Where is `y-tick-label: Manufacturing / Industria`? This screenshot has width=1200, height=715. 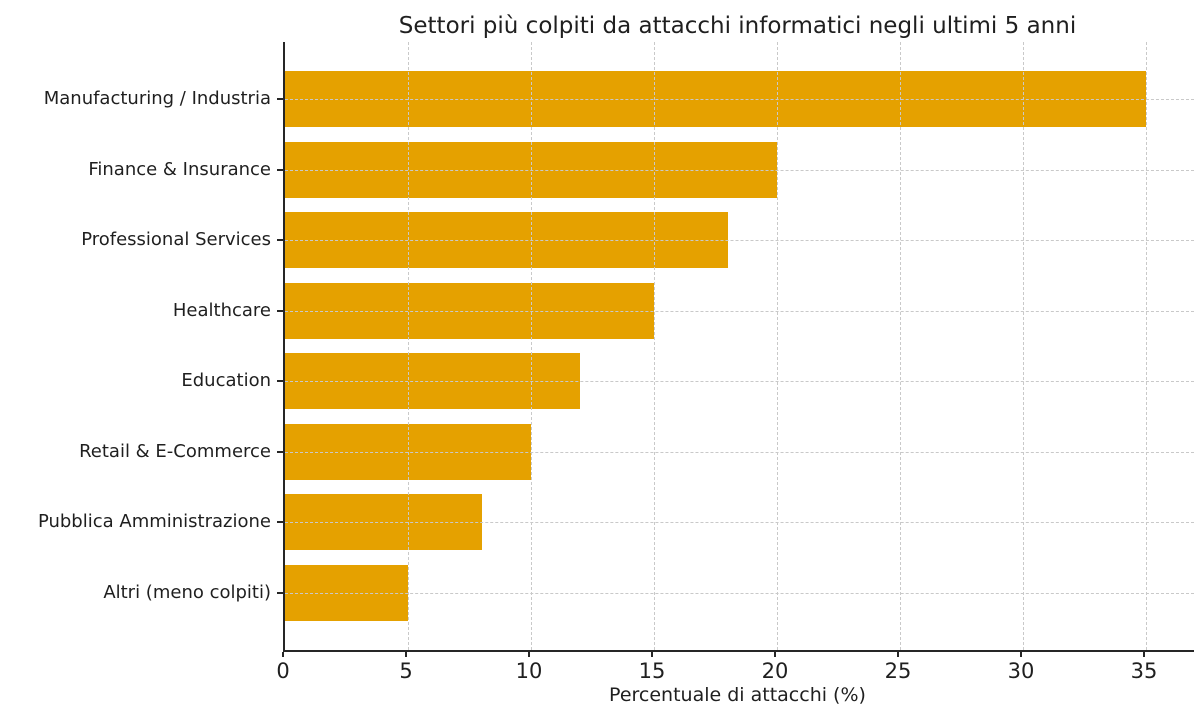
y-tick-label: Manufacturing / Industria is located at coordinates (157, 98).